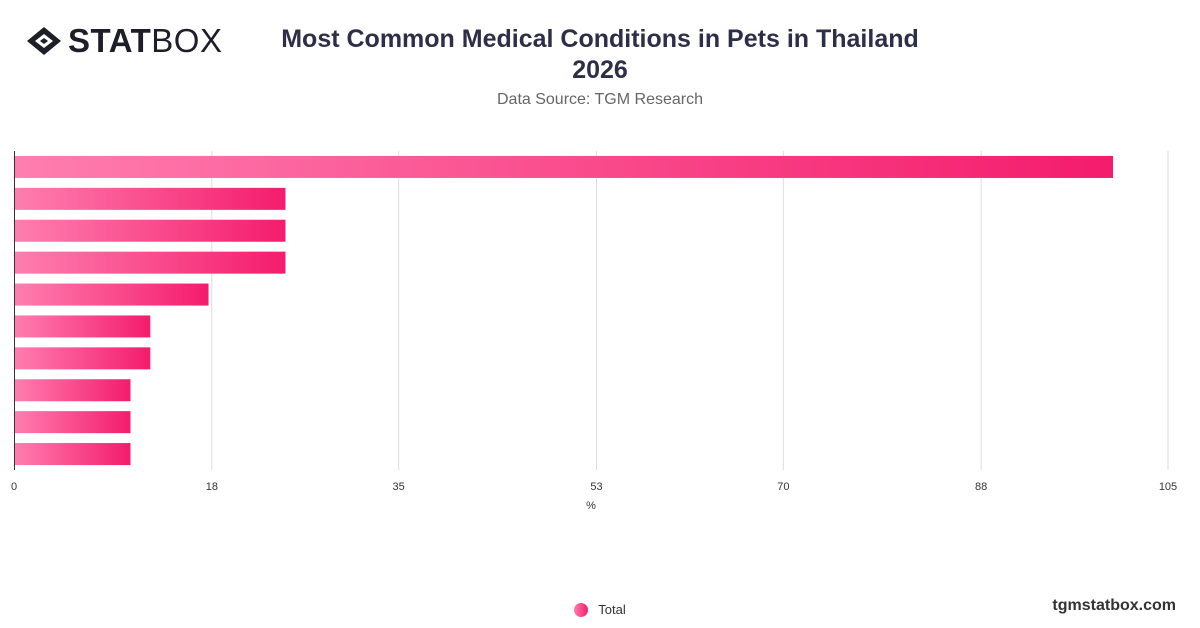 The height and width of the screenshot is (628, 1200). What do you see at coordinates (581, 609) in the screenshot?
I see `legend-marker-icon` at bounding box center [581, 609].